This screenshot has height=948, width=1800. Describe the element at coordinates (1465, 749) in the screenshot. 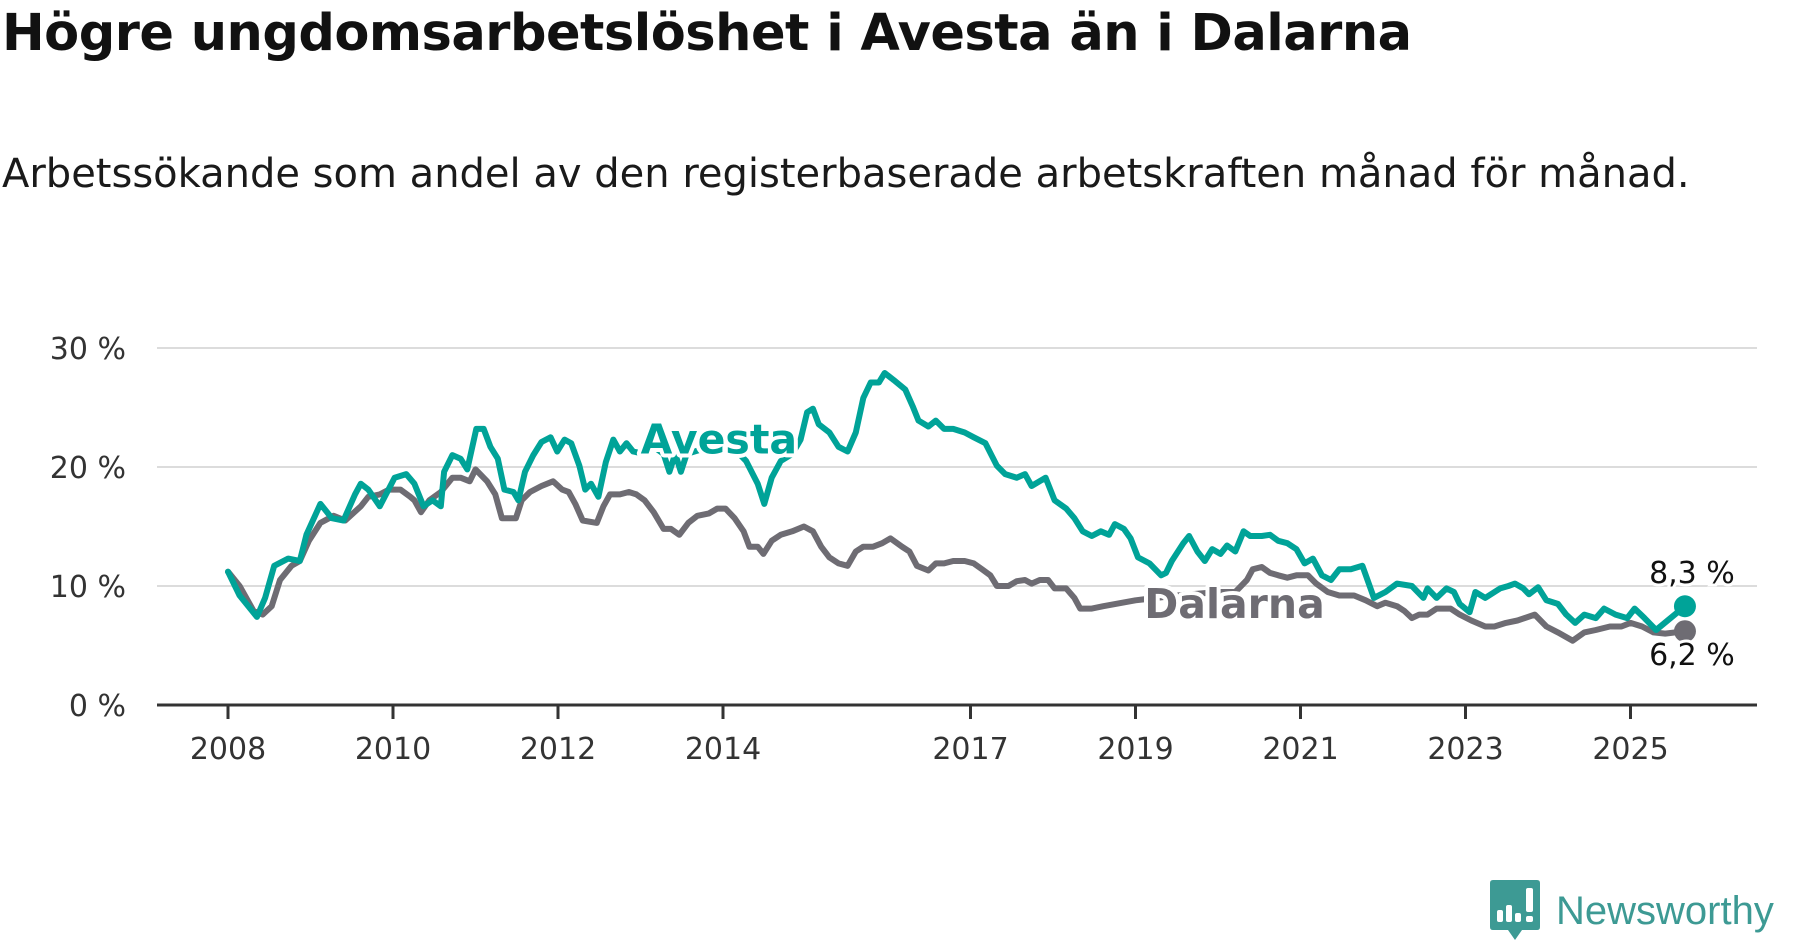

I see `x-tick-label: 2023` at that location.